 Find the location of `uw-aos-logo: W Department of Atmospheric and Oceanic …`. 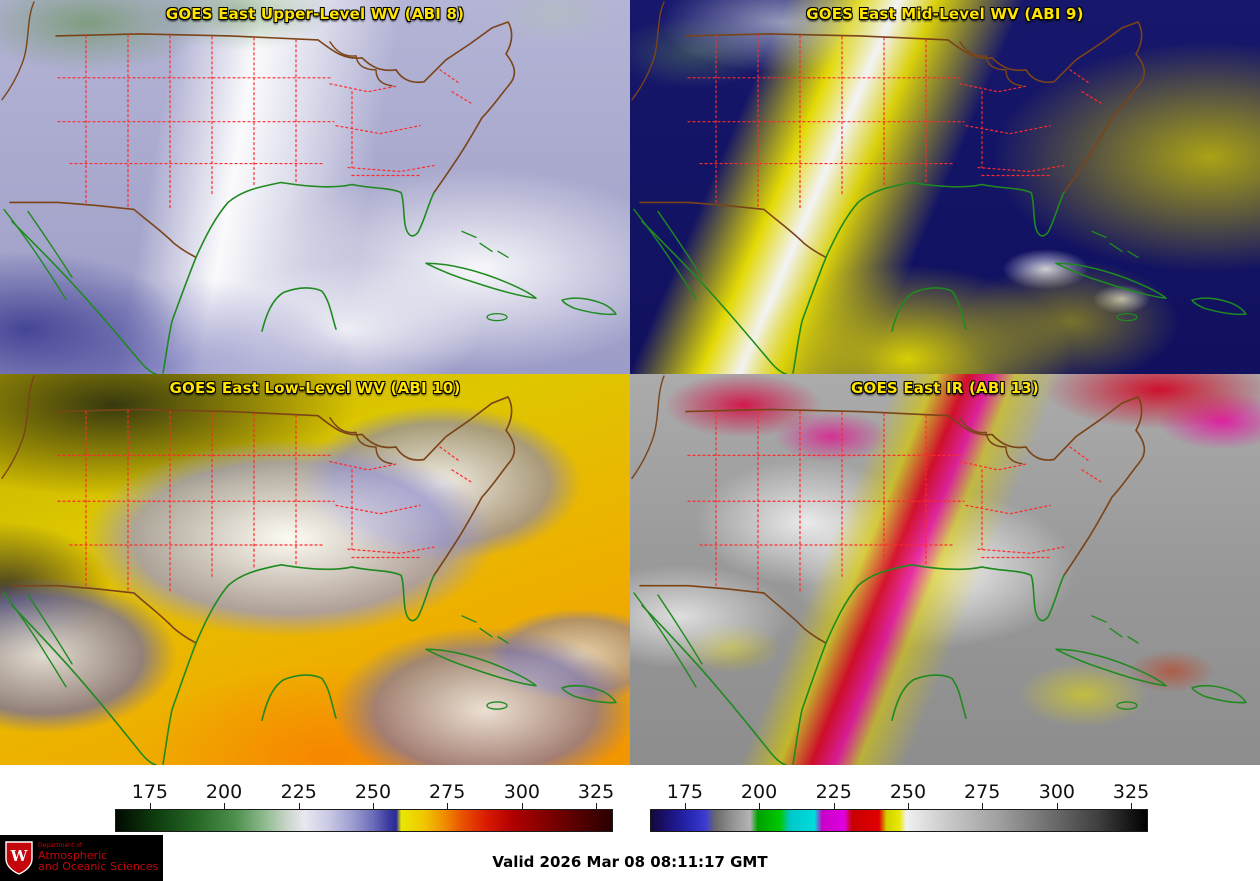

uw-aos-logo: W Department of Atmospheric and Oceanic … is located at coordinates (81, 858).